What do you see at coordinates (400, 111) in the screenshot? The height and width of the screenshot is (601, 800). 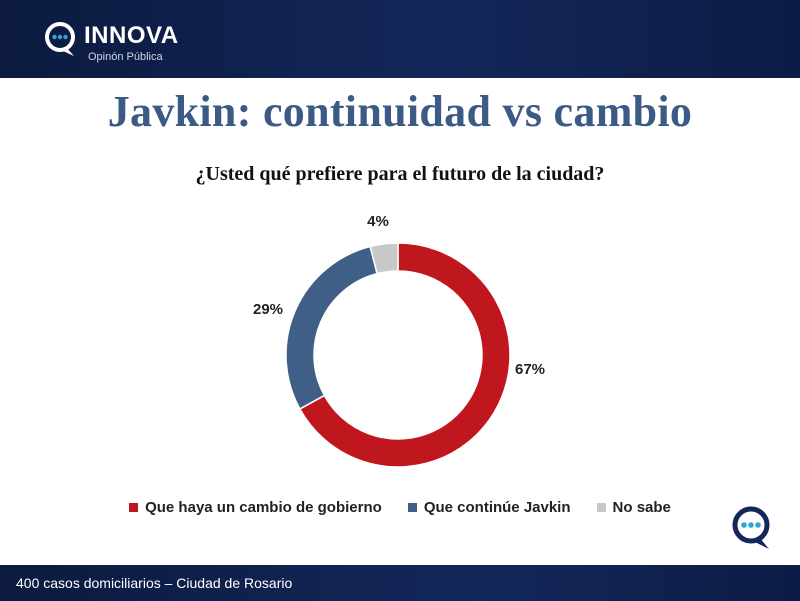 I see `slide-title: Javkin: continuidad vs cambio` at bounding box center [400, 111].